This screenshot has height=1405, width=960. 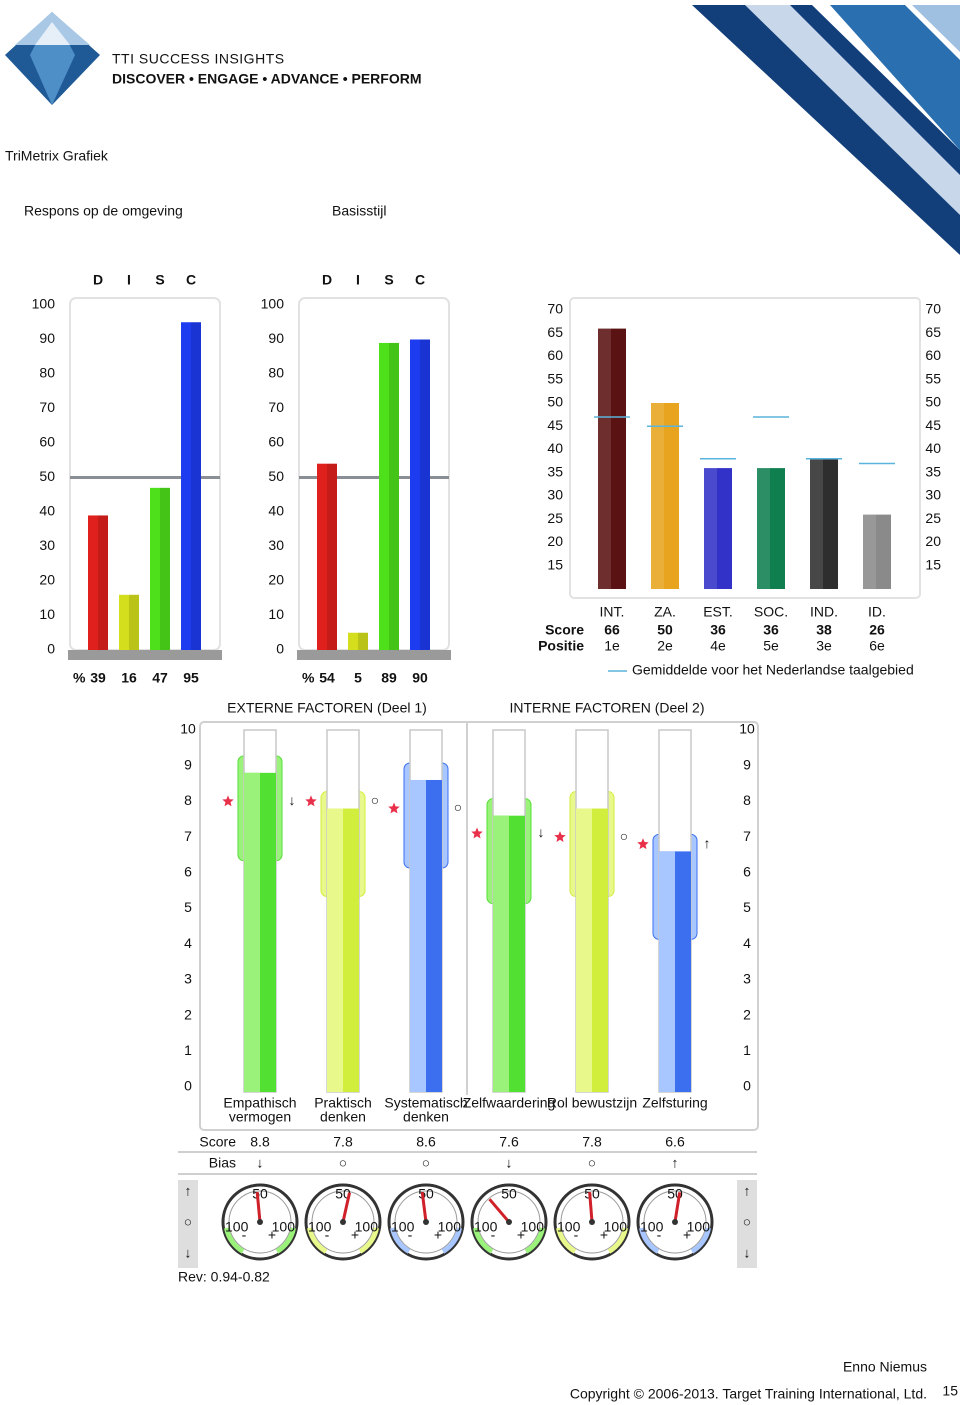 I want to click on category-label: Zelfsturing, so click(x=674, y=1103).